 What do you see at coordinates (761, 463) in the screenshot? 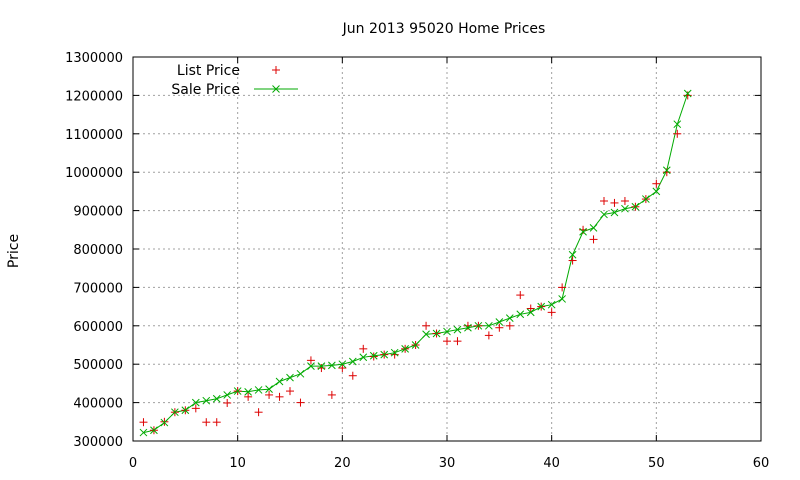
I see `x-tick-label: 60` at bounding box center [761, 463].